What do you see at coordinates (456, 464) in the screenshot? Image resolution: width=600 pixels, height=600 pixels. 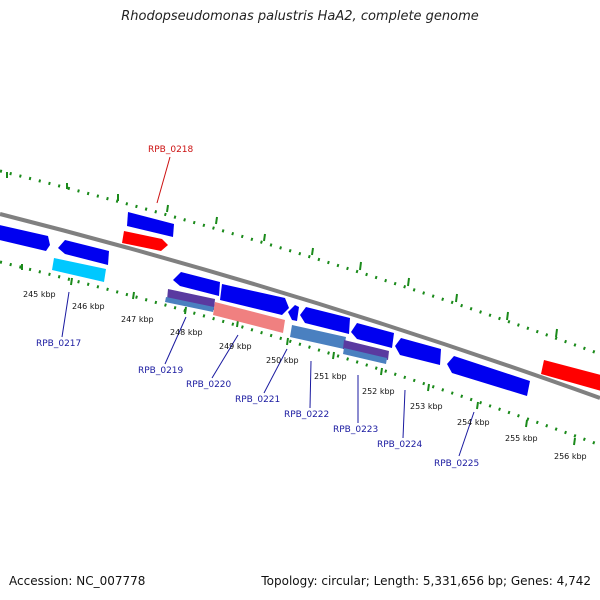 I see `gene-label: RPB_0225` at bounding box center [456, 464].